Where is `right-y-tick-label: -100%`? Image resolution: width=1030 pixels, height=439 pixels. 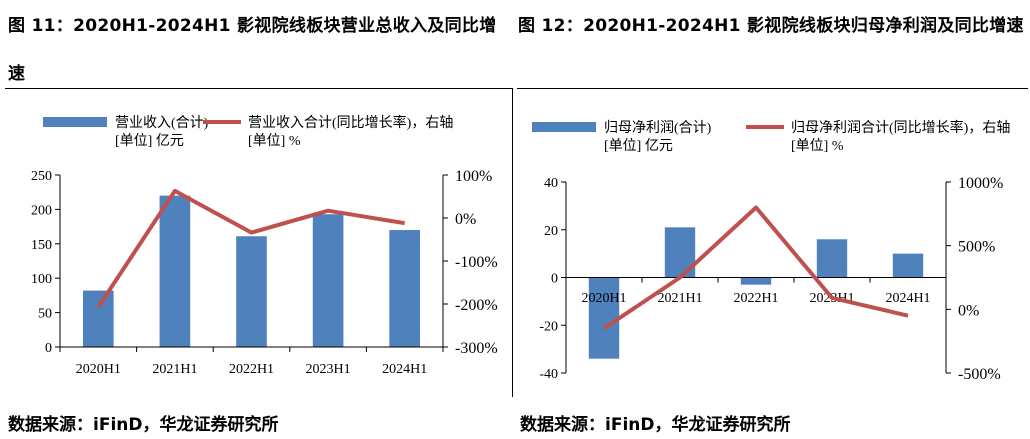
right-y-tick-label: -100% is located at coordinates (476, 262).